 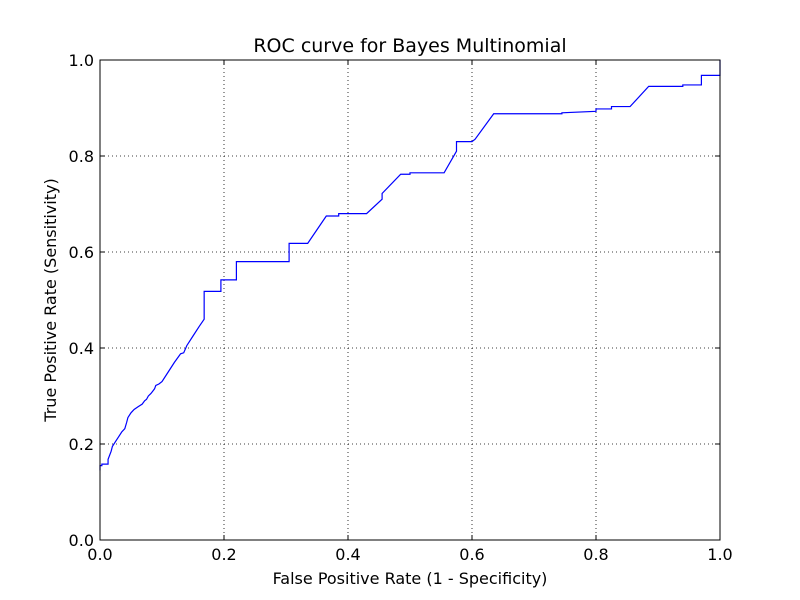 I want to click on x-tick-label: 0.2, so click(x=223, y=554).